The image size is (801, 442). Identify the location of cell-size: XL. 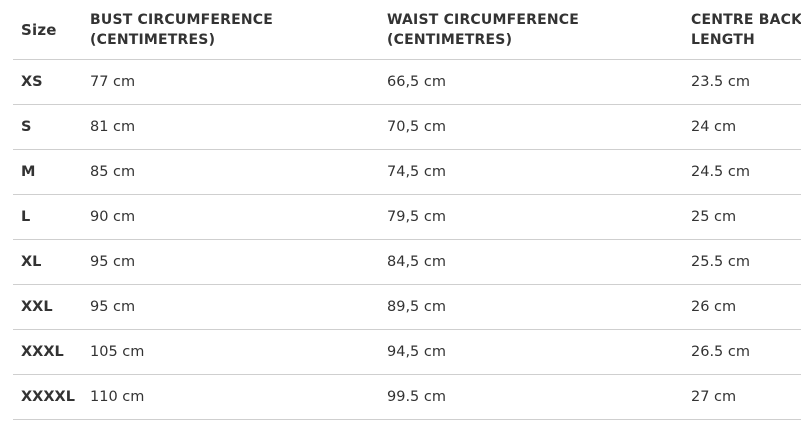
(31, 262).